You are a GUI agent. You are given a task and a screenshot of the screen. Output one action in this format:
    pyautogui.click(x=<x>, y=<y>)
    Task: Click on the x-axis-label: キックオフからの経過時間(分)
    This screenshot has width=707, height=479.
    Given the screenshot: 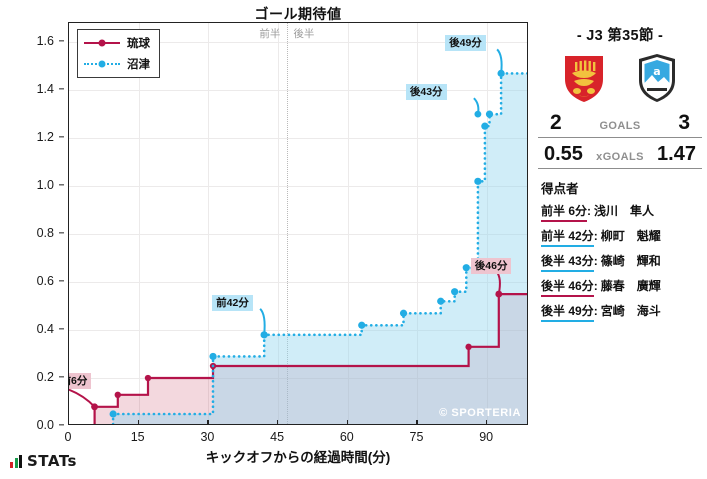 What is the action you would take?
    pyautogui.click(x=298, y=457)
    